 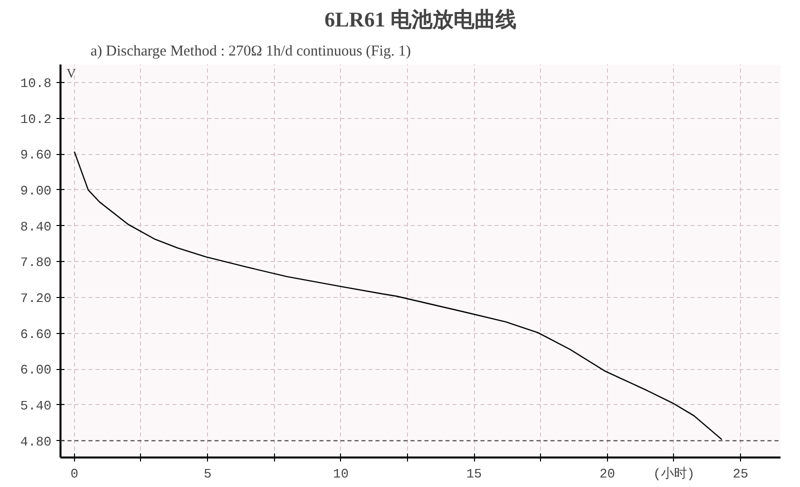 What do you see at coordinates (36, 119) in the screenshot?
I see `y-tick-label: 10.2` at bounding box center [36, 119].